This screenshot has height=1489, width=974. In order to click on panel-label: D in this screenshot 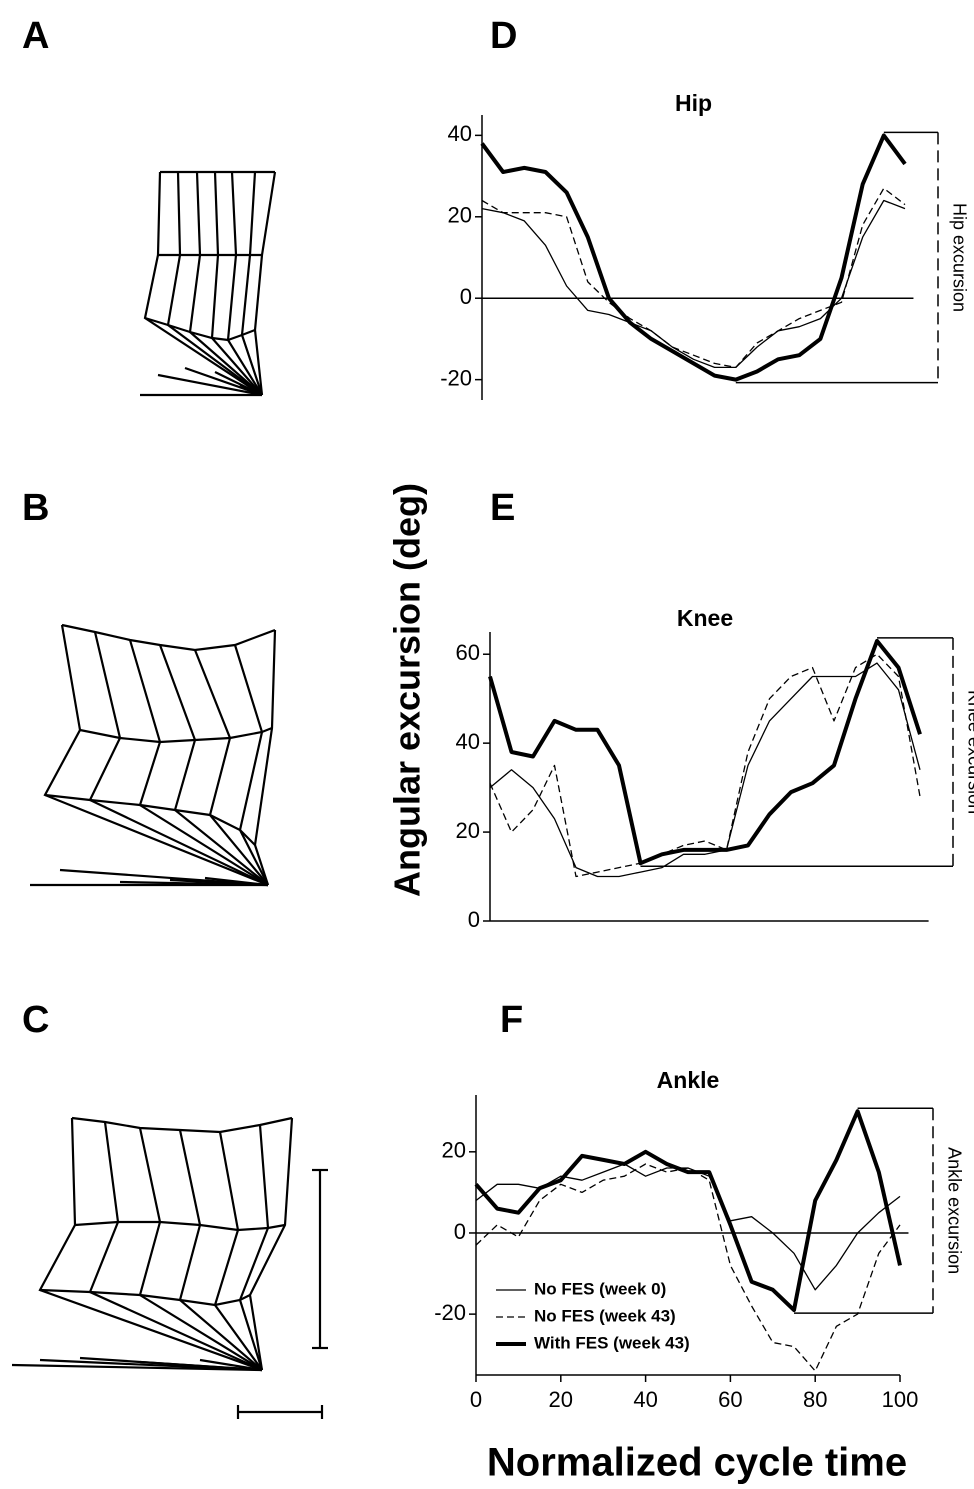, I will do `click(503, 36)`.